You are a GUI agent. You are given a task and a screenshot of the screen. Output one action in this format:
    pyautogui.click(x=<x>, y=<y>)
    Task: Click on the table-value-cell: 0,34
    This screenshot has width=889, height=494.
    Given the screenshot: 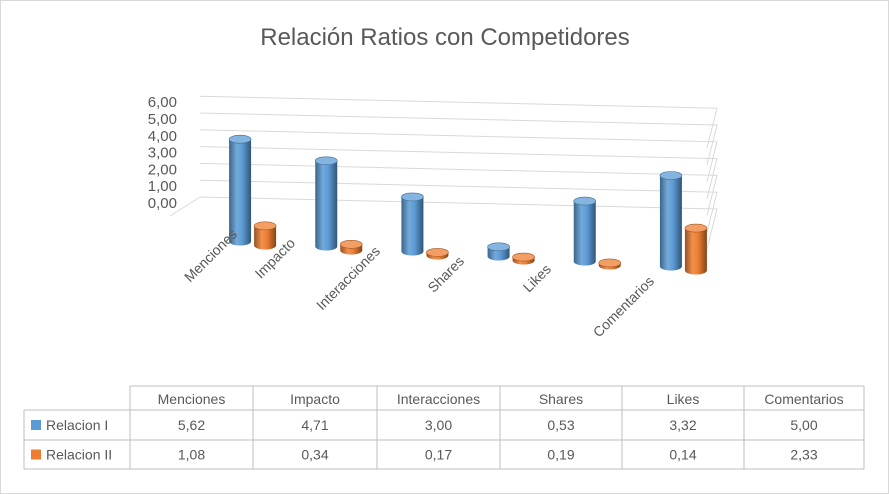 What is the action you would take?
    pyautogui.click(x=314, y=455)
    